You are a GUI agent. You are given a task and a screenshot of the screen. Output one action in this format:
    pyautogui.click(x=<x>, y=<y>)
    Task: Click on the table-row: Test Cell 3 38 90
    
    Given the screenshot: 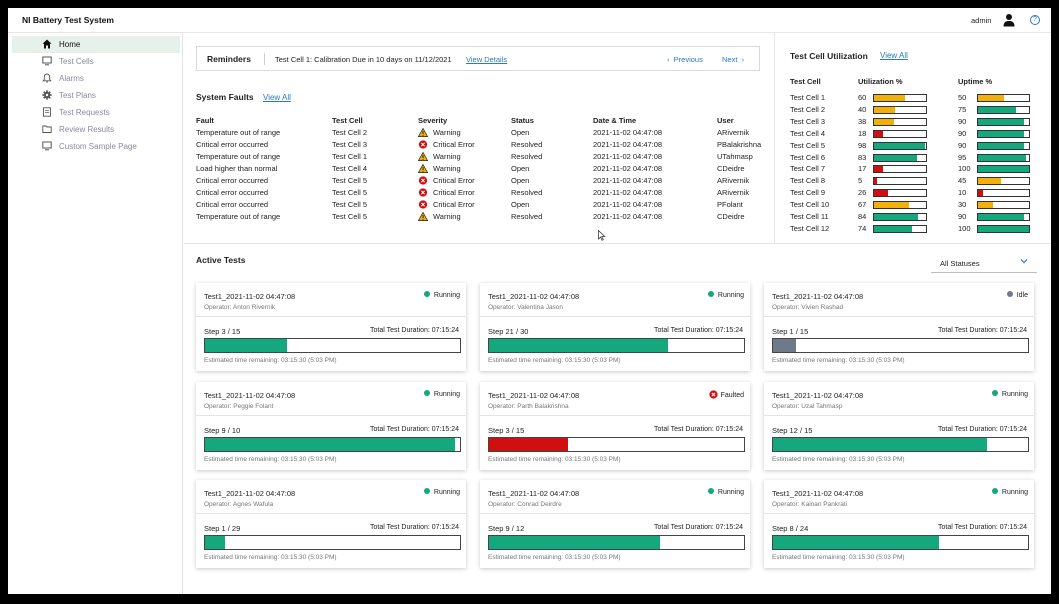 What is the action you would take?
    pyautogui.click(x=915, y=122)
    